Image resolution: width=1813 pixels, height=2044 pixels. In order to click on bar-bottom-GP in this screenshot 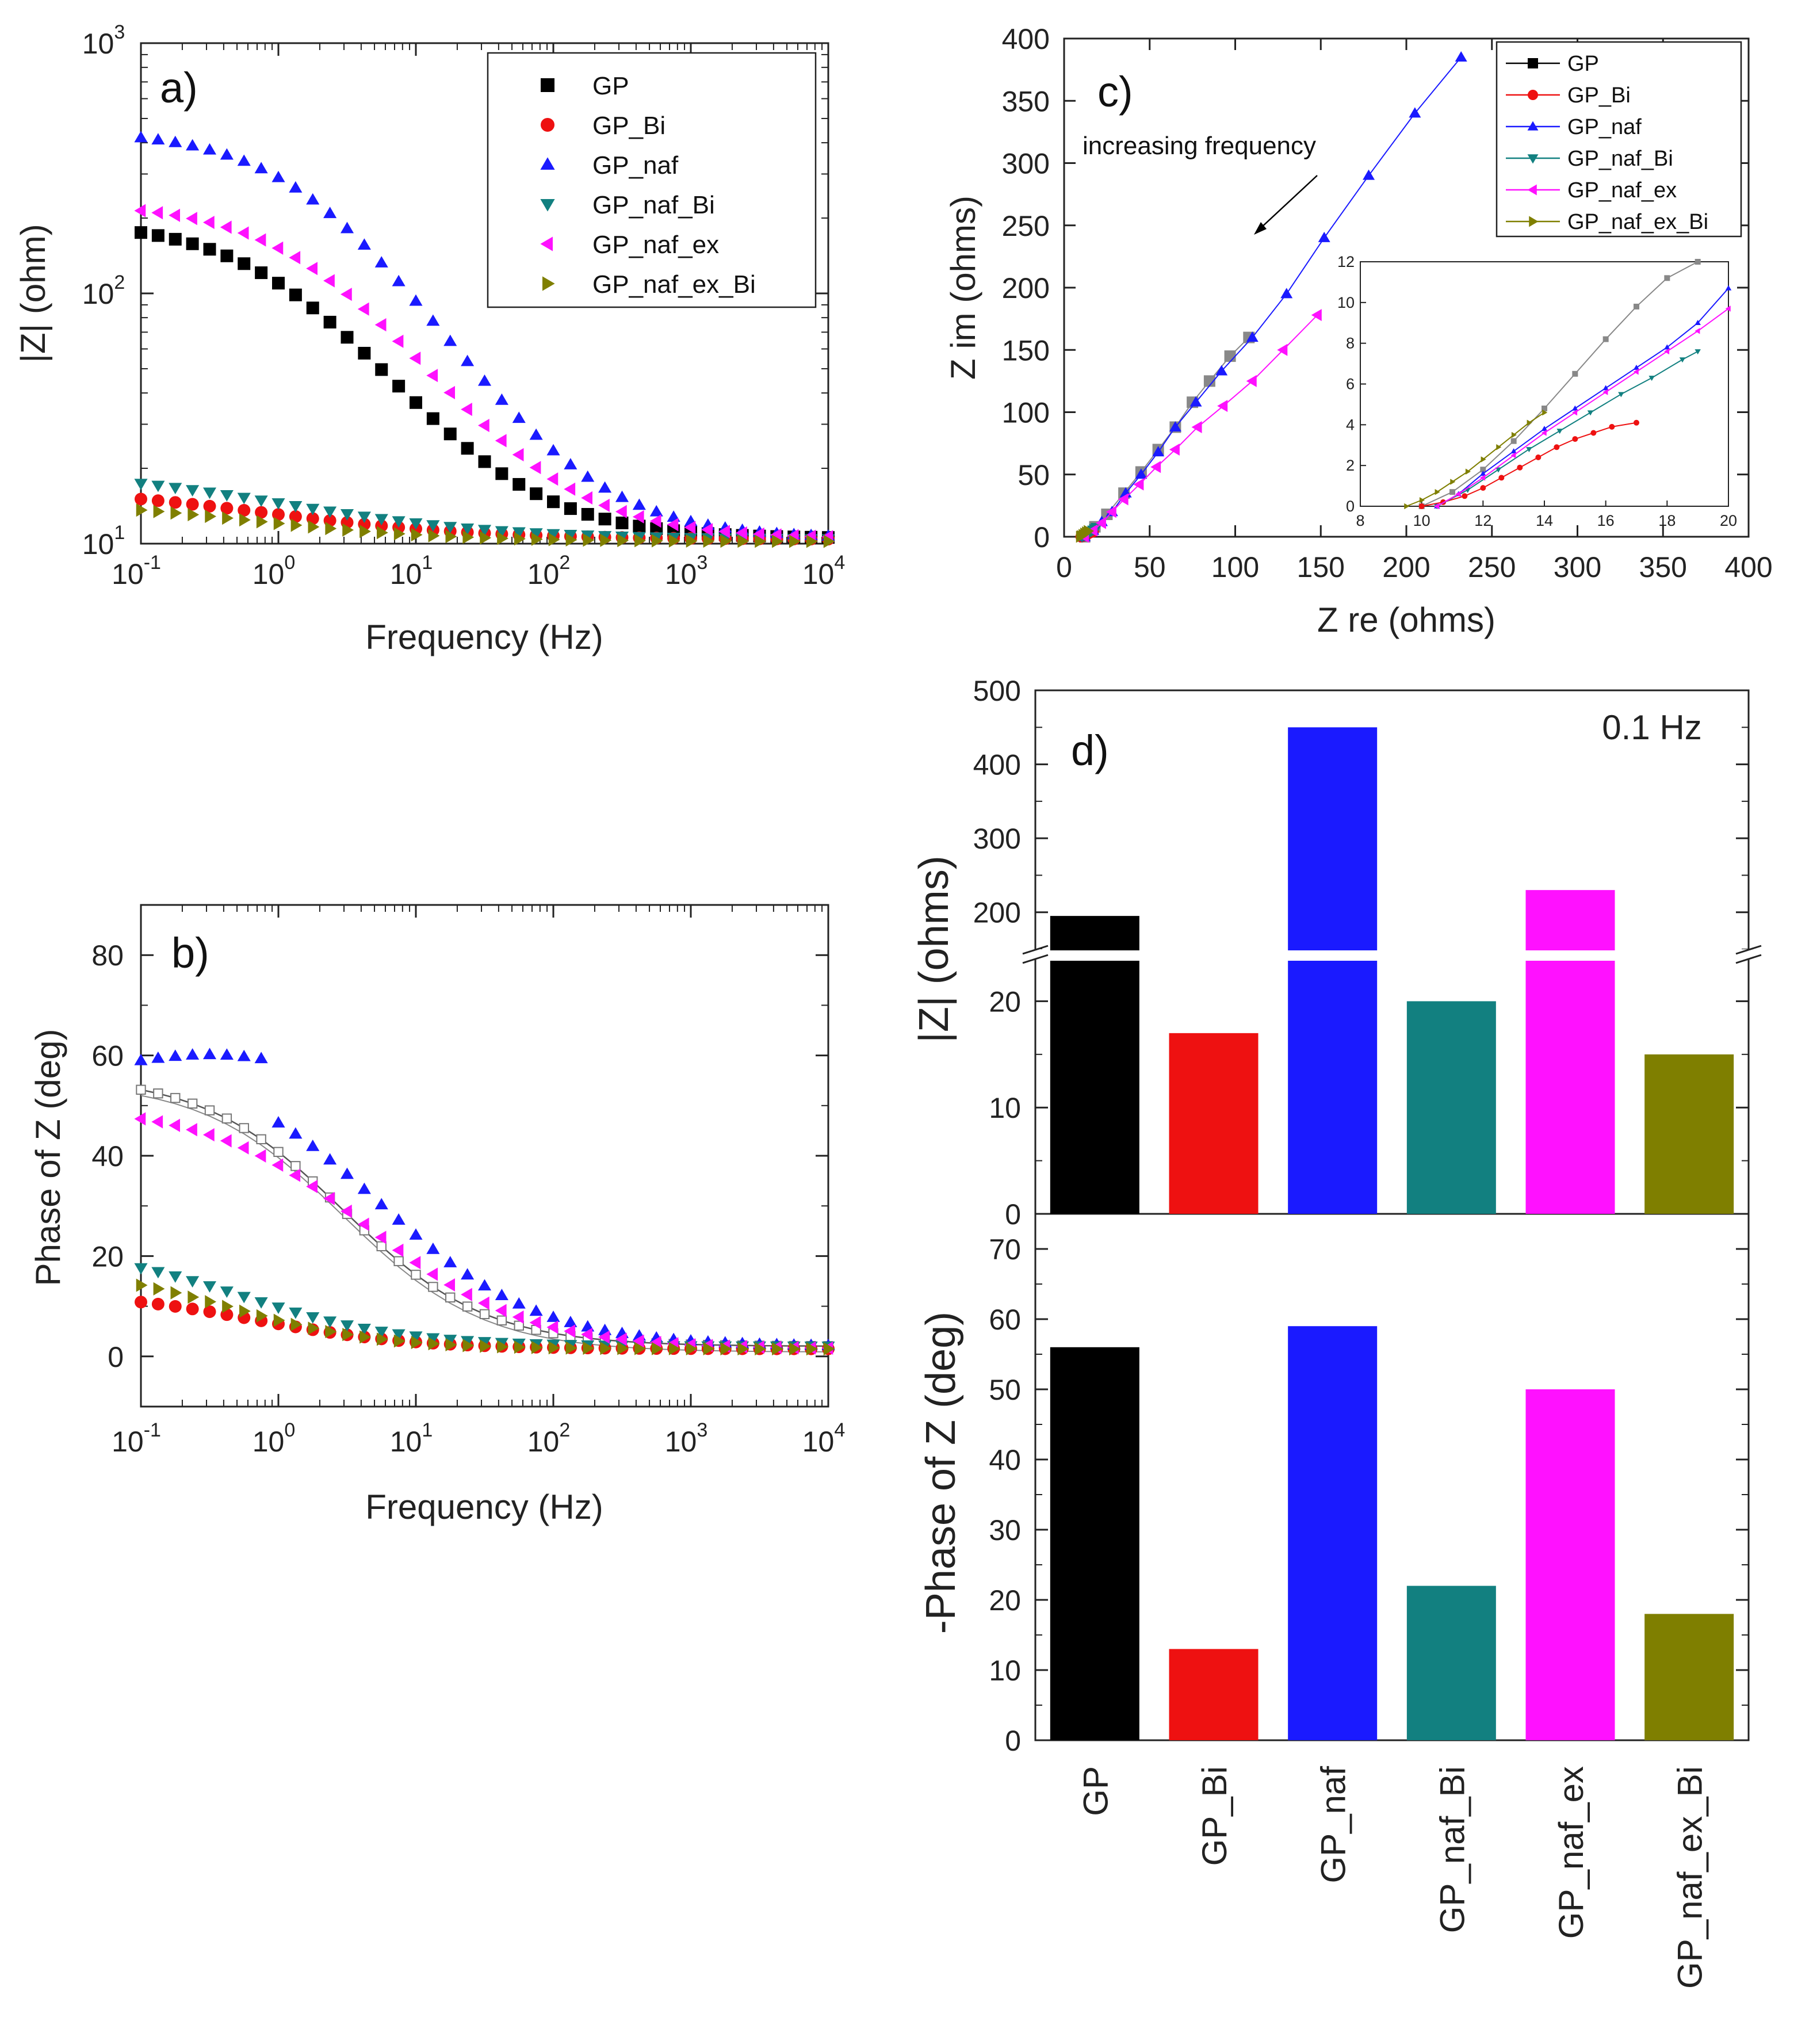, I will do `click(1094, 1543)`.